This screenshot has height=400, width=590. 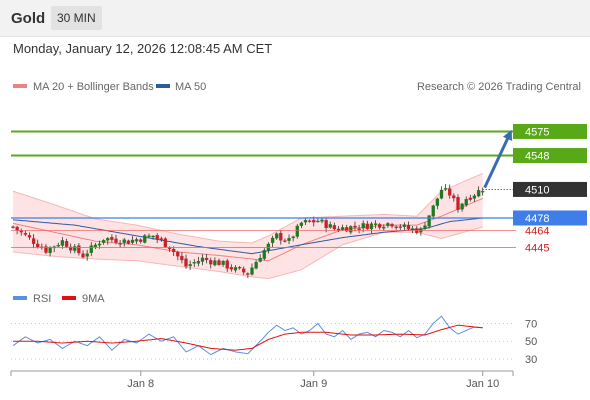 What do you see at coordinates (537, 132) in the screenshot?
I see `target-label-4575: 4575` at bounding box center [537, 132].